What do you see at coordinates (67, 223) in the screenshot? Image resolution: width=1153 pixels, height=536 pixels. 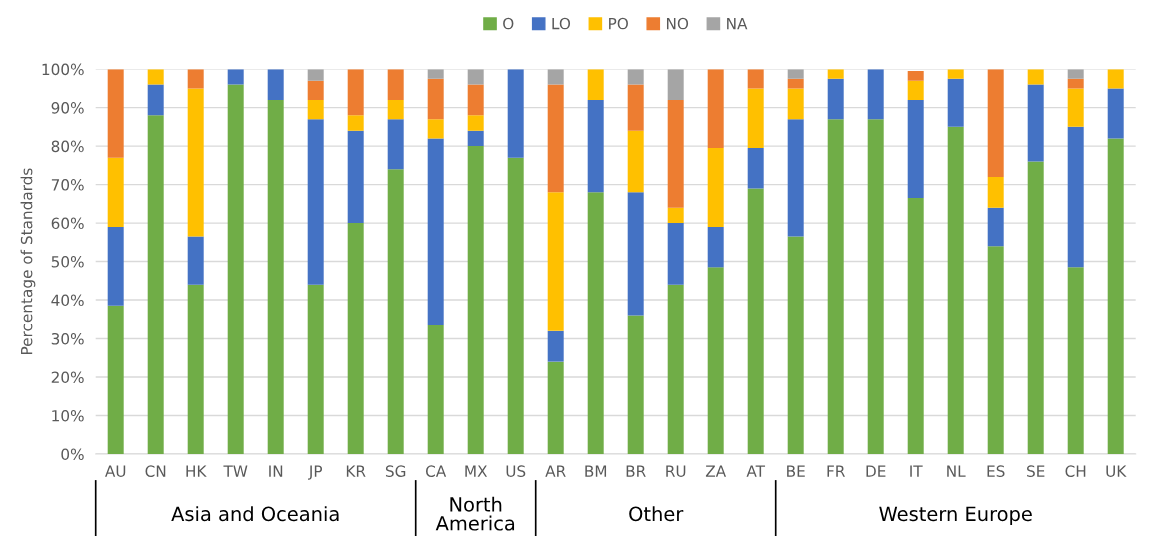 I see `y-tick-label: 60%` at bounding box center [67, 223].